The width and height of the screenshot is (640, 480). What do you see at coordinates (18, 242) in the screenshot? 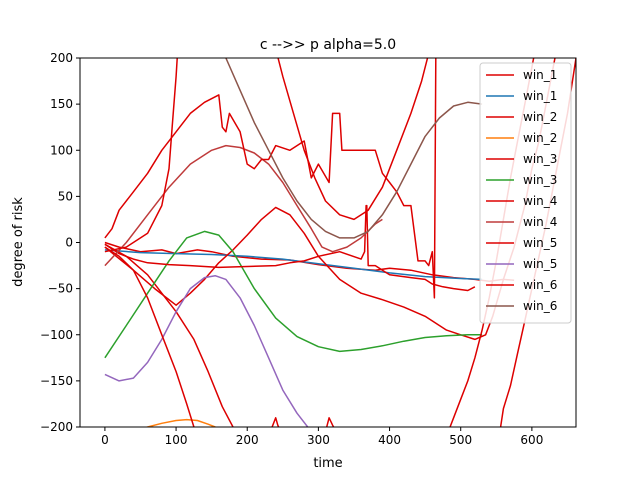
I see `y-axis-label: degree of risk` at bounding box center [18, 242].